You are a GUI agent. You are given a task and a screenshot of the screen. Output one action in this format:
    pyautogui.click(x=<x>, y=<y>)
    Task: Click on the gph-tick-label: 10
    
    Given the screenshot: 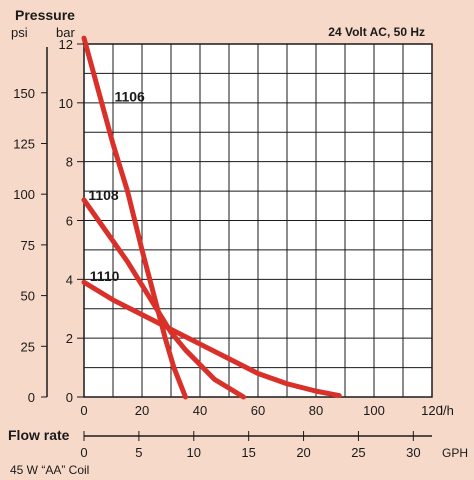 What is the action you would take?
    pyautogui.click(x=194, y=452)
    